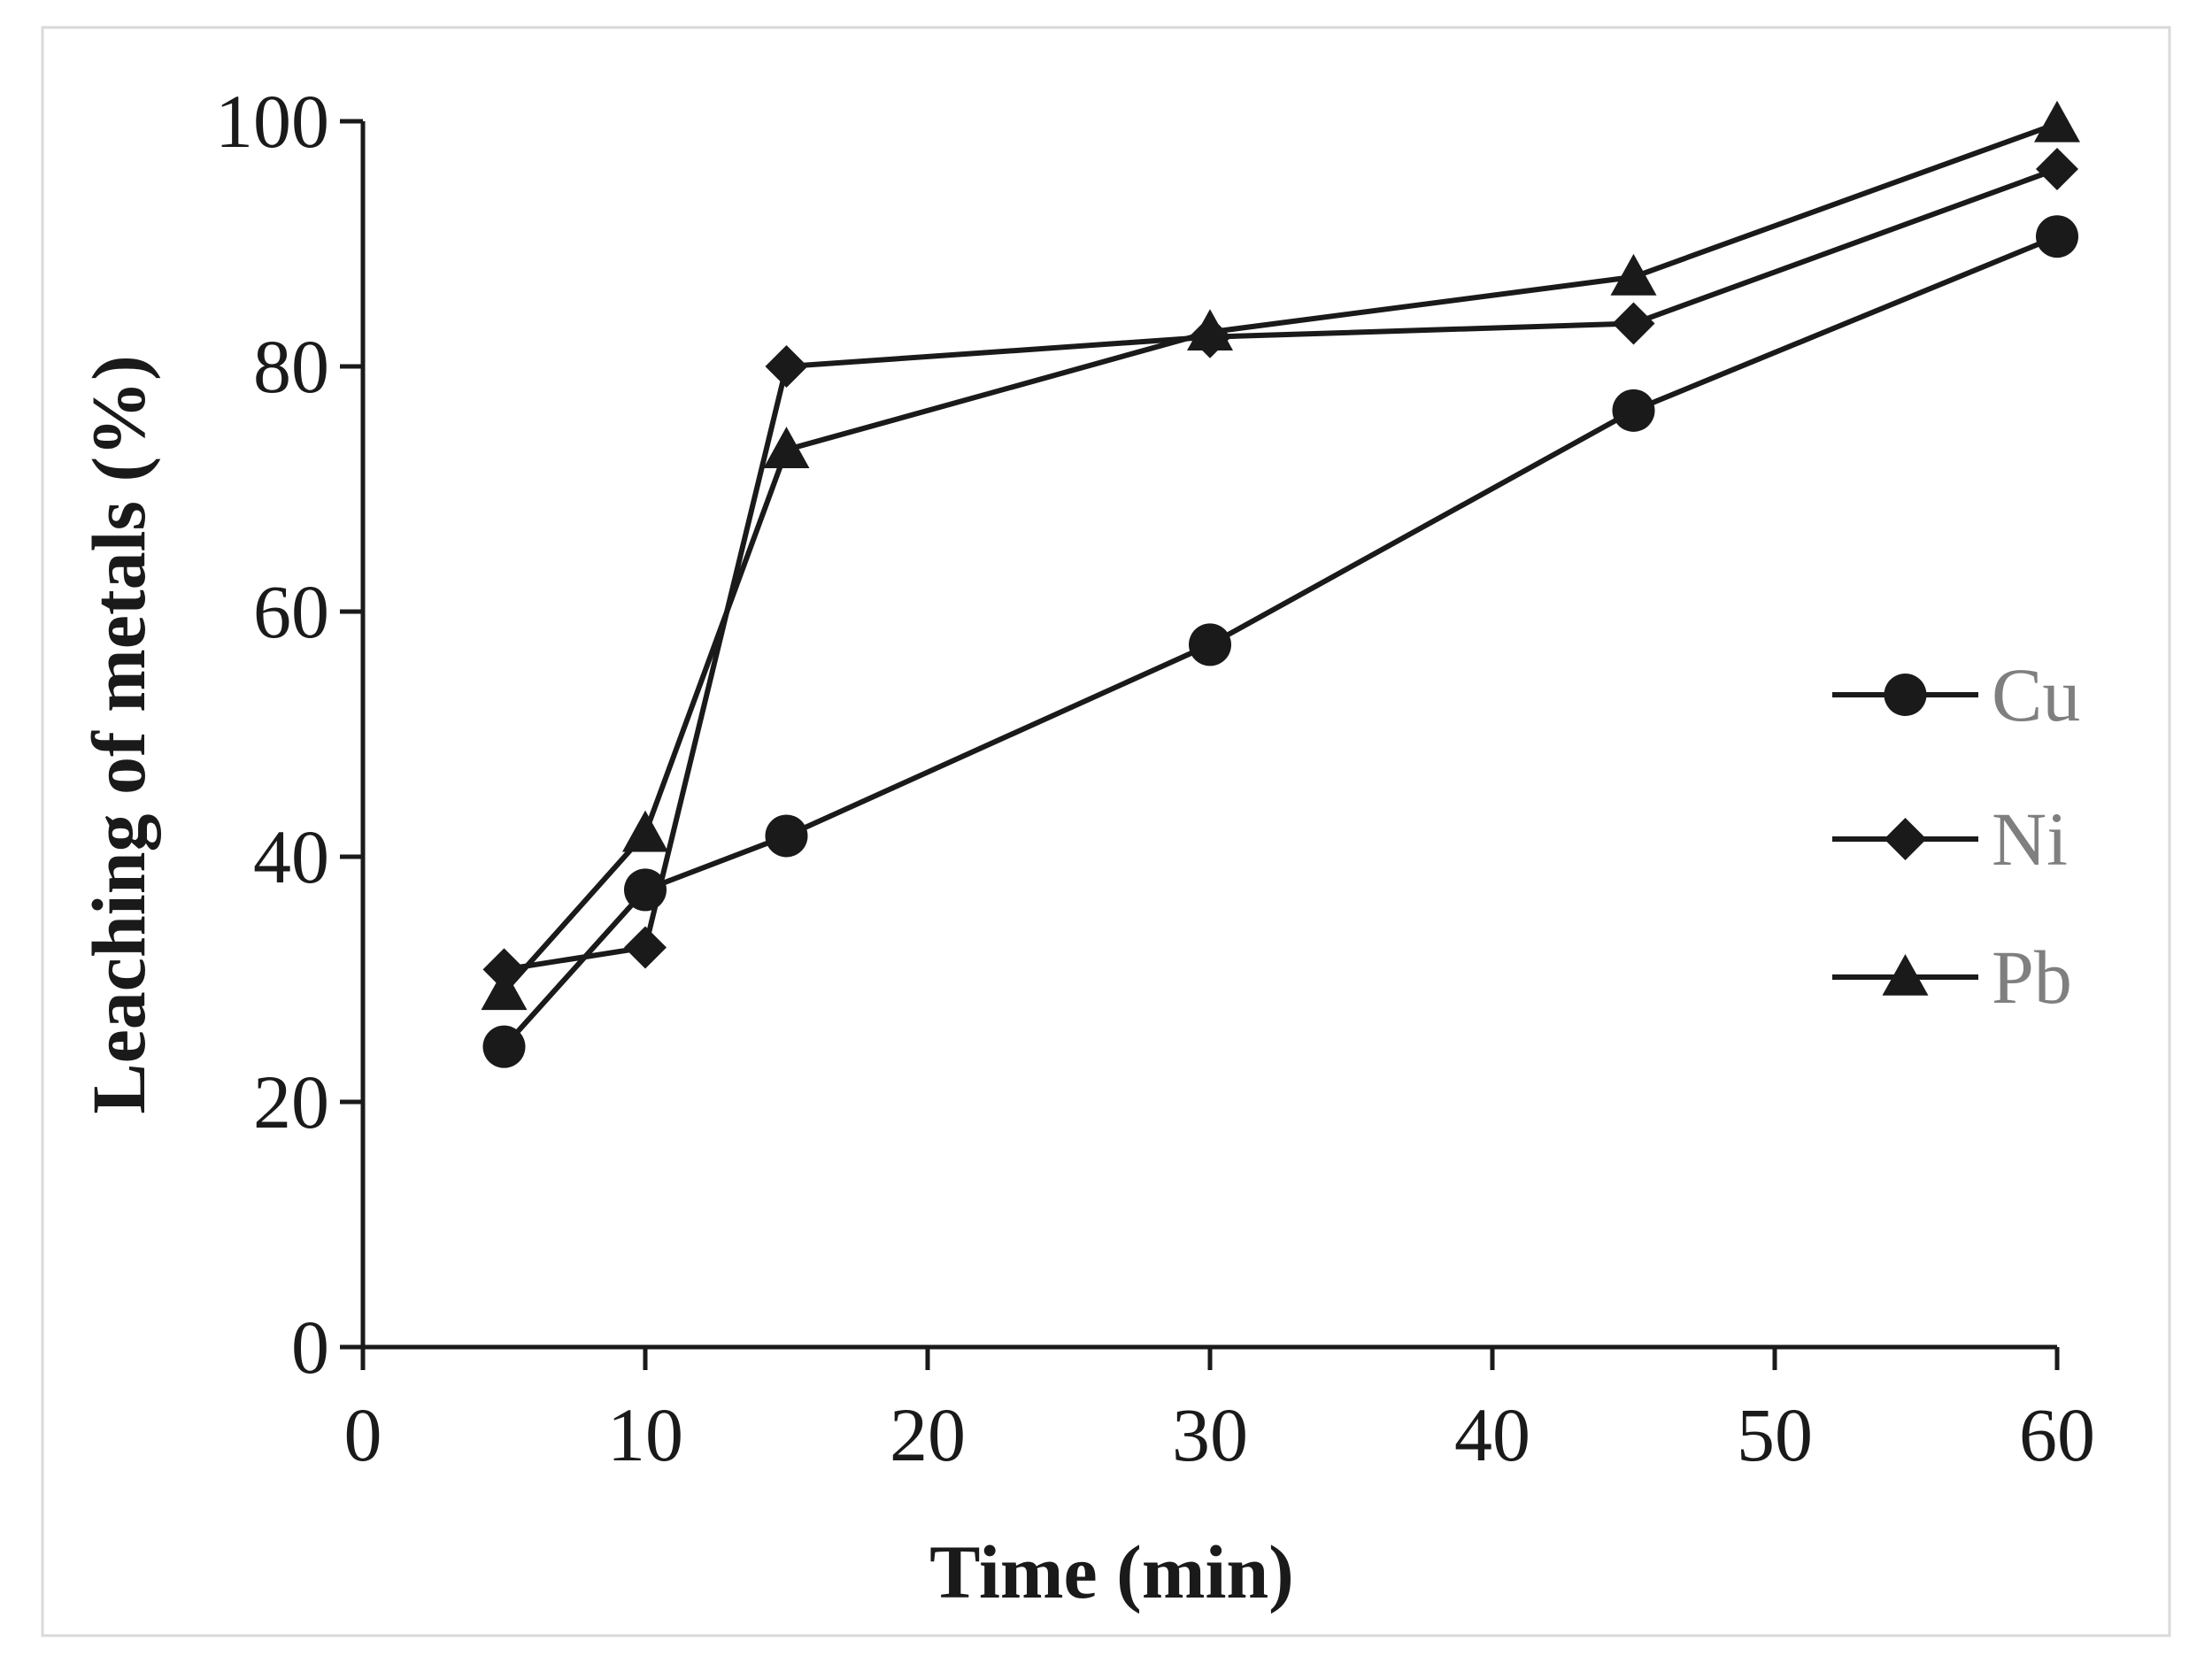 The height and width of the screenshot is (1671, 2212). I want to click on x-tick-label: 50, so click(1775, 1434).